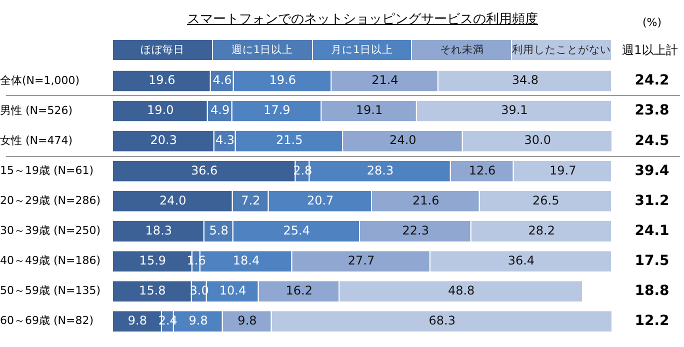 This screenshot has width=684, height=347. Describe the element at coordinates (299, 290) in the screenshot. I see `data-label: 16.2` at that location.